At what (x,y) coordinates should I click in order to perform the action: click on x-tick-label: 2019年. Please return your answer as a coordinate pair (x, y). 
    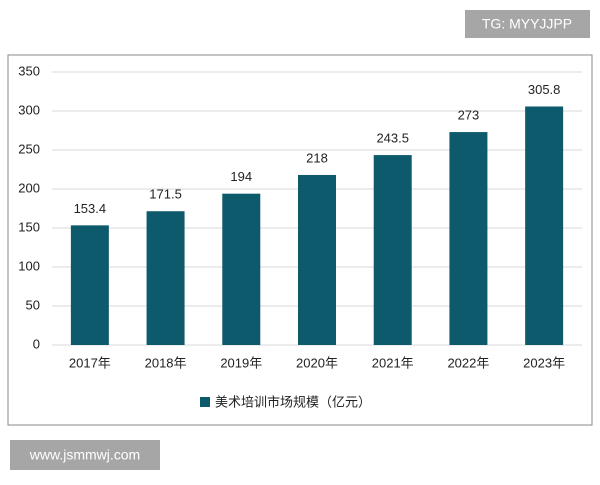
    Looking at the image, I should click on (241, 362).